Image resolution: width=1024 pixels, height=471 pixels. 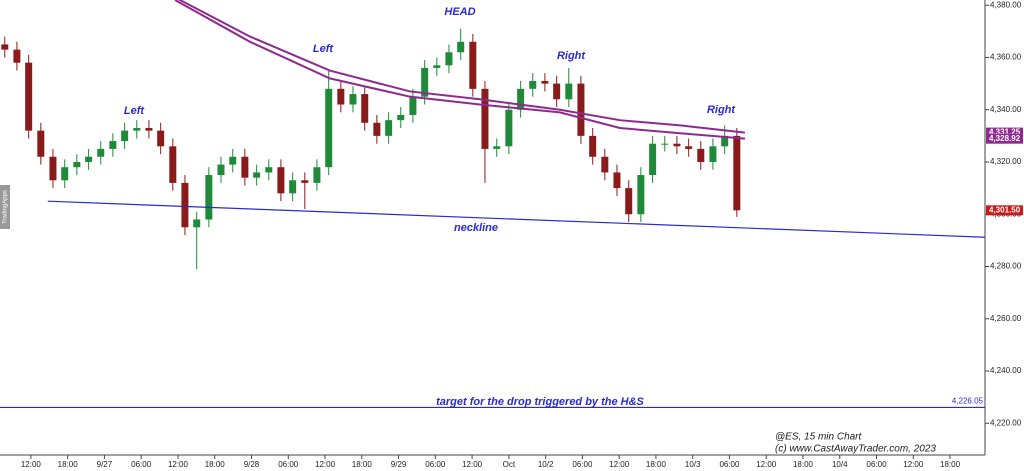 I want to click on x-tick-label: 9/27, so click(x=105, y=464).